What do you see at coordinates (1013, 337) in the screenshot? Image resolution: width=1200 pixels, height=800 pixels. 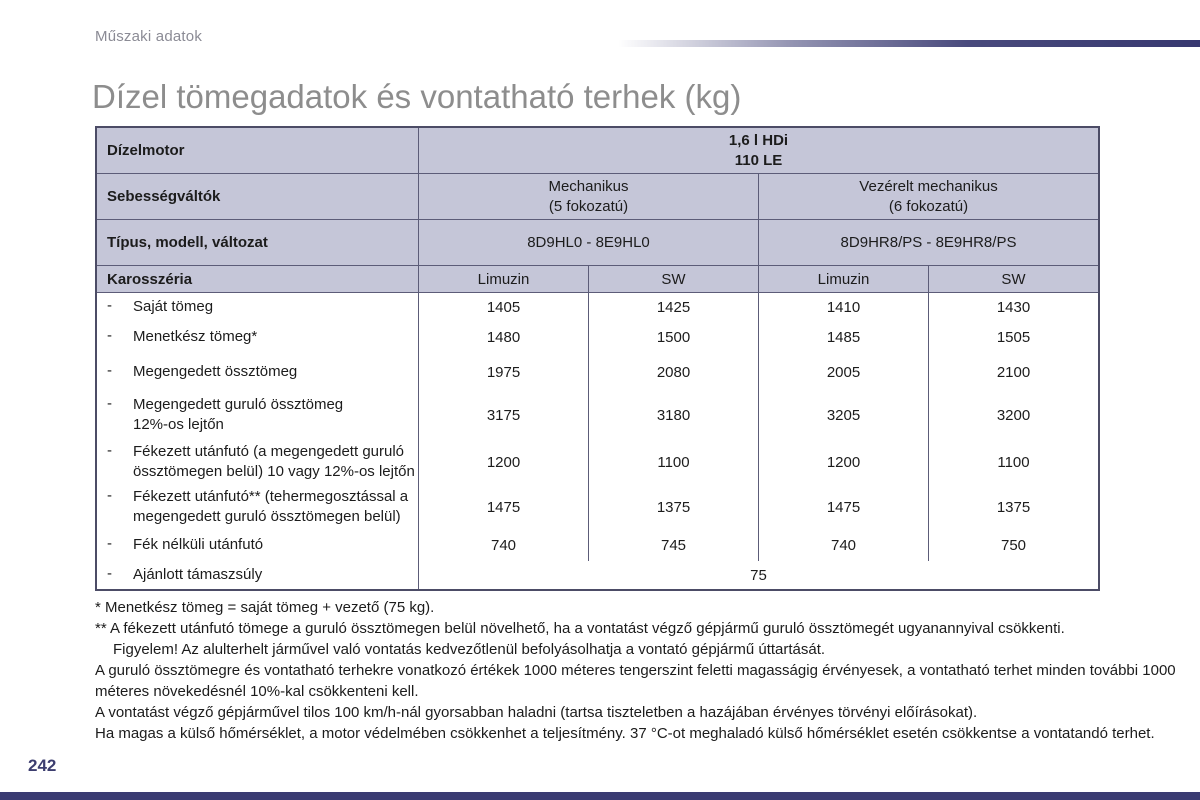 I see `value-cell: 1505` at bounding box center [1013, 337].